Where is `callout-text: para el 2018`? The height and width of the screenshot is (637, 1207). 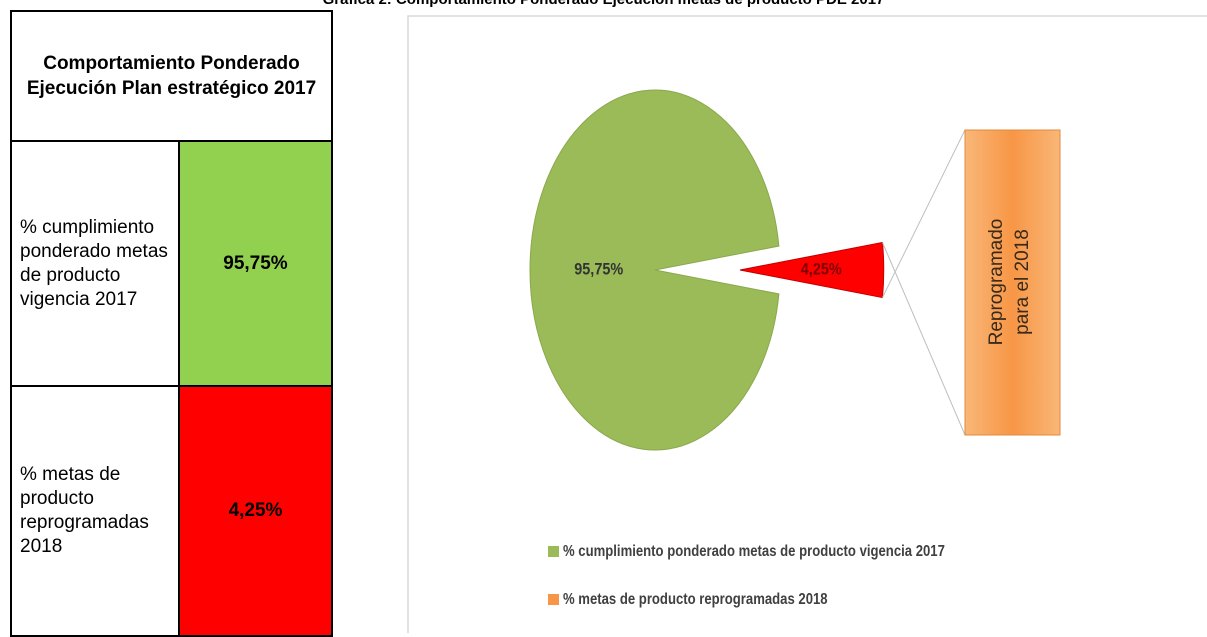
callout-text: para el 2018 is located at coordinates (1022, 282).